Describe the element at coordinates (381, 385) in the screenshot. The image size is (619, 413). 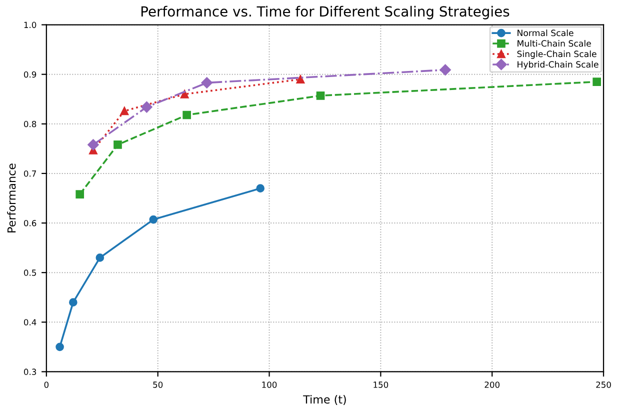
I see `x-tick-label: 150` at that location.